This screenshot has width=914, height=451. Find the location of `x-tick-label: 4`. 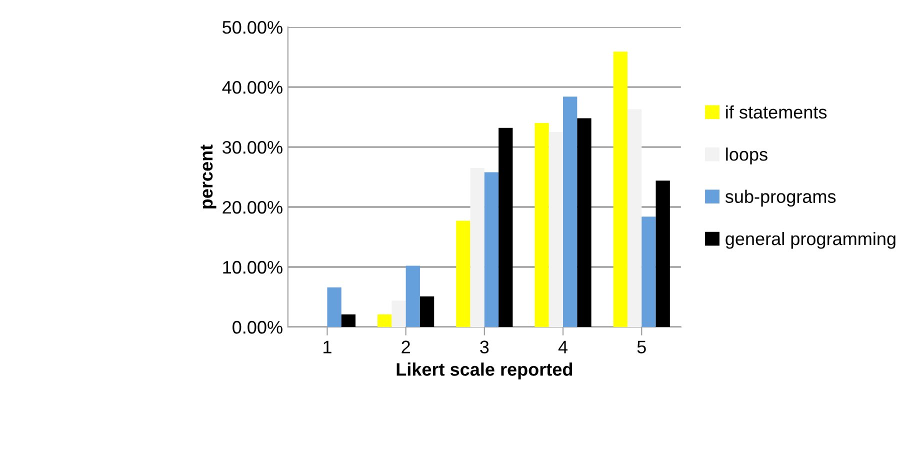

x-tick-label: 4 is located at coordinates (563, 347).